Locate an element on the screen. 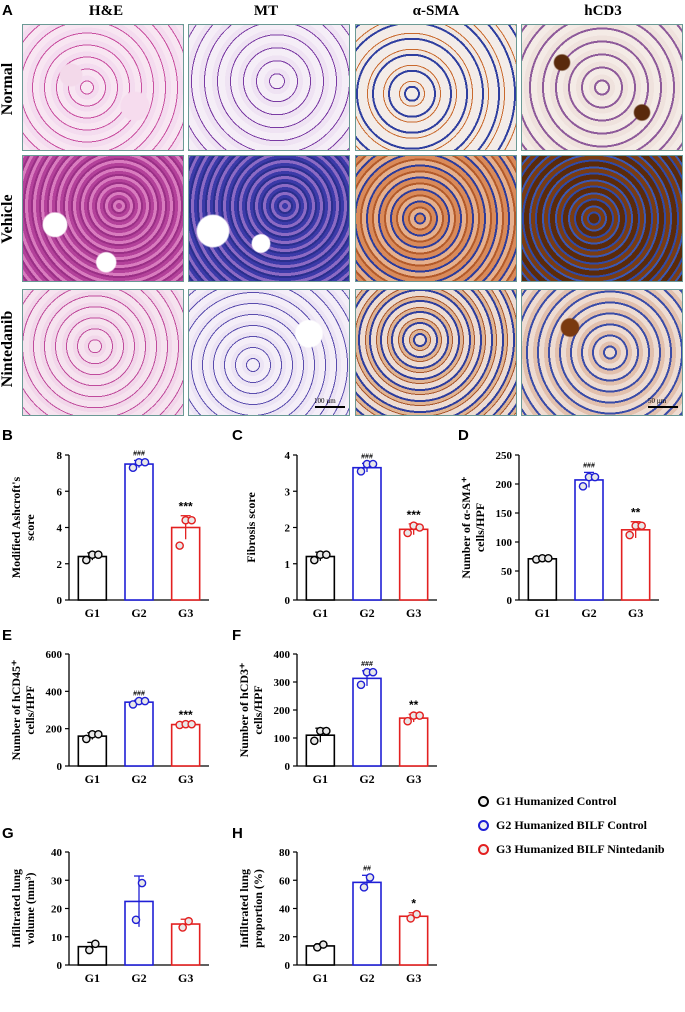 This screenshot has height=1012, width=685. bar-c-g3 is located at coordinates (413, 564).